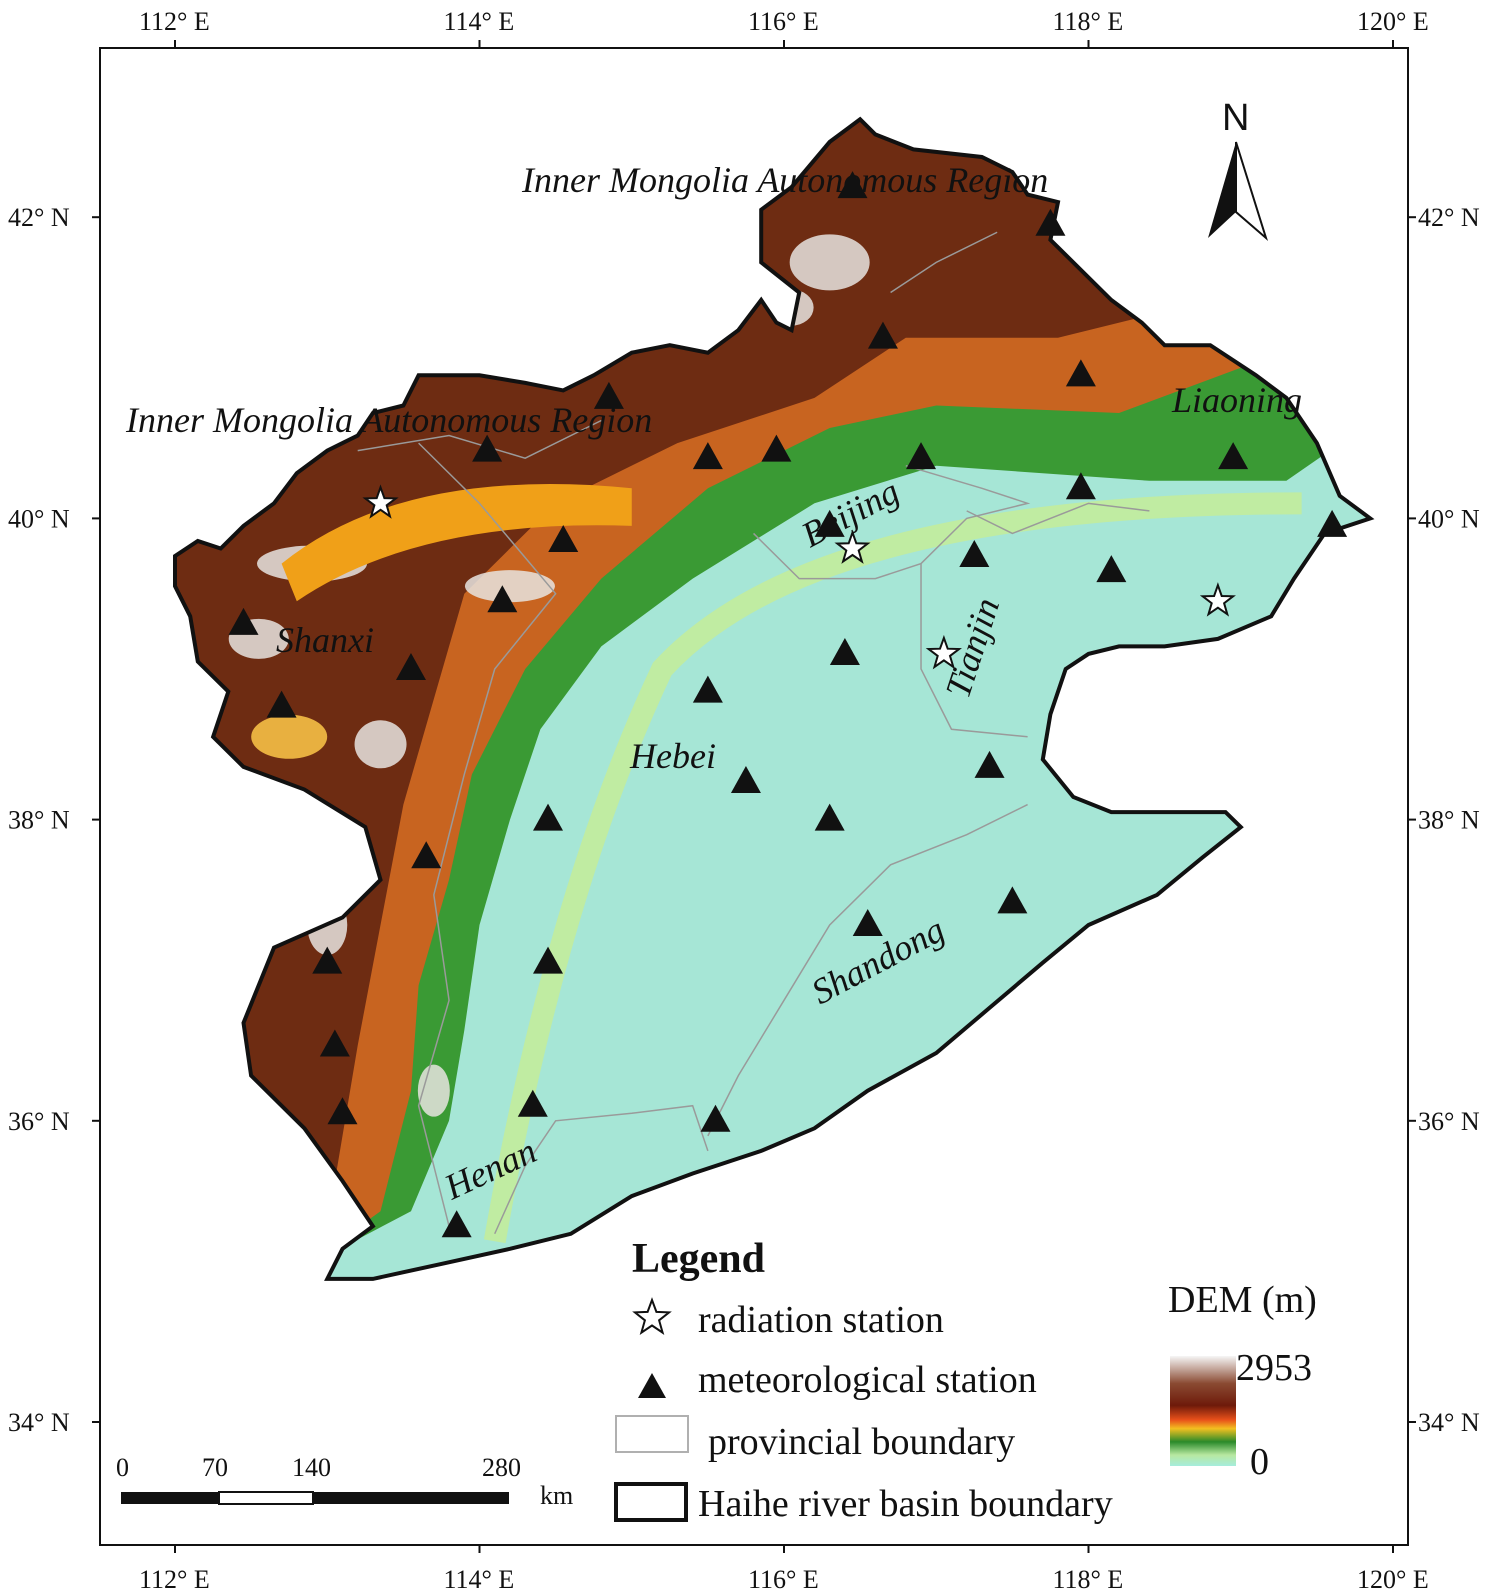 The width and height of the screenshot is (1505, 1593). Describe the element at coordinates (1259, 1462) in the screenshot. I see `dem-min-label: 0` at that location.